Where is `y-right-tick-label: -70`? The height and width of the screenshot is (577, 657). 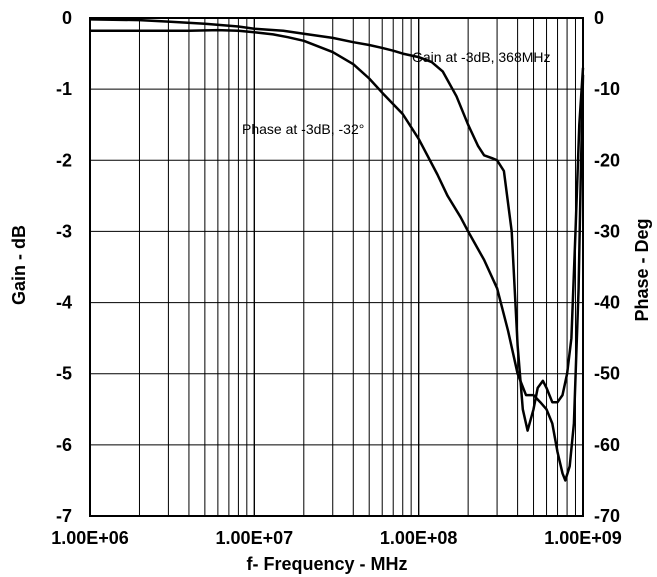
y-right-tick-label: -70 is located at coordinates (607, 516).